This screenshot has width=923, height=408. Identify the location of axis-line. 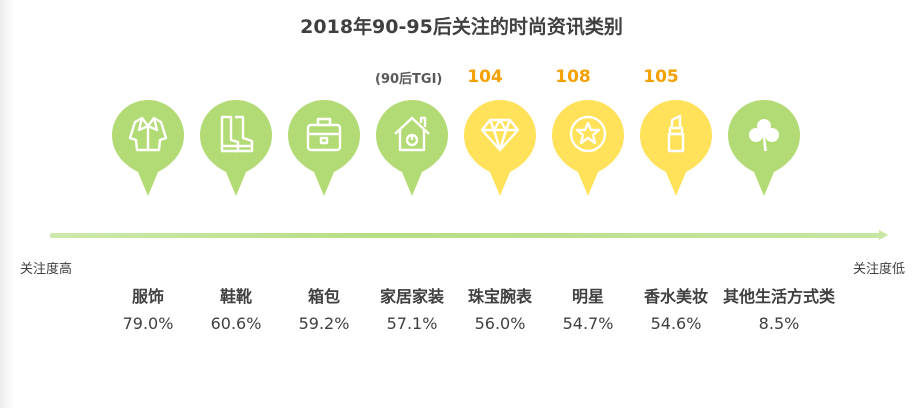
(465, 235).